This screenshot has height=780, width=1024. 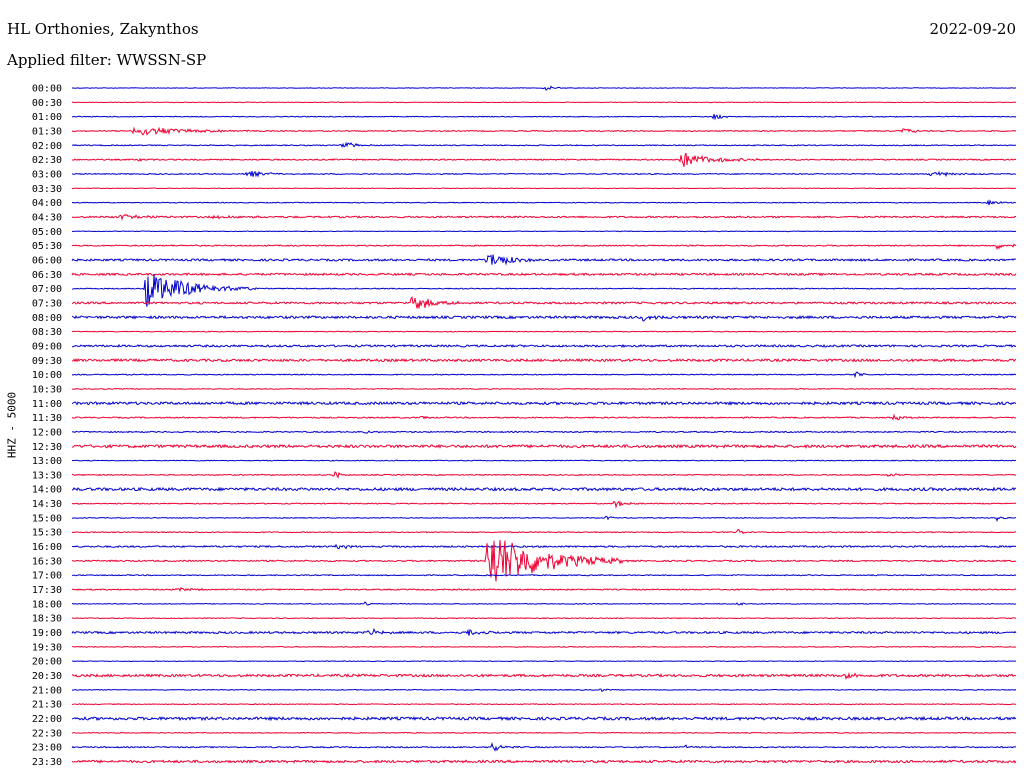 I want to click on time-label: 11:30, so click(x=47, y=418).